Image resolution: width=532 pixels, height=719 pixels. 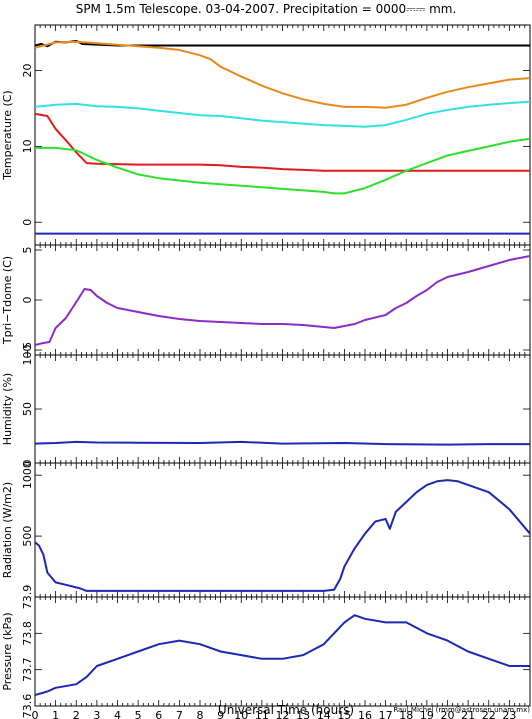 What do you see at coordinates (303, 714) in the screenshot?
I see `x-tick-label: 13` at bounding box center [303, 714].